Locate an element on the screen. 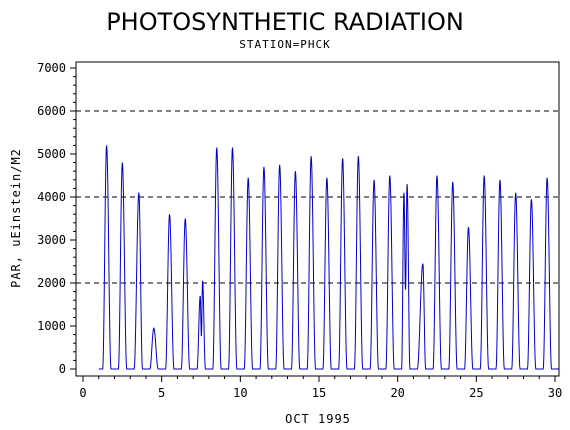 Image resolution: width=570 pixels, height=430 pixels. y-tick-label: 2000 is located at coordinates (51, 283).